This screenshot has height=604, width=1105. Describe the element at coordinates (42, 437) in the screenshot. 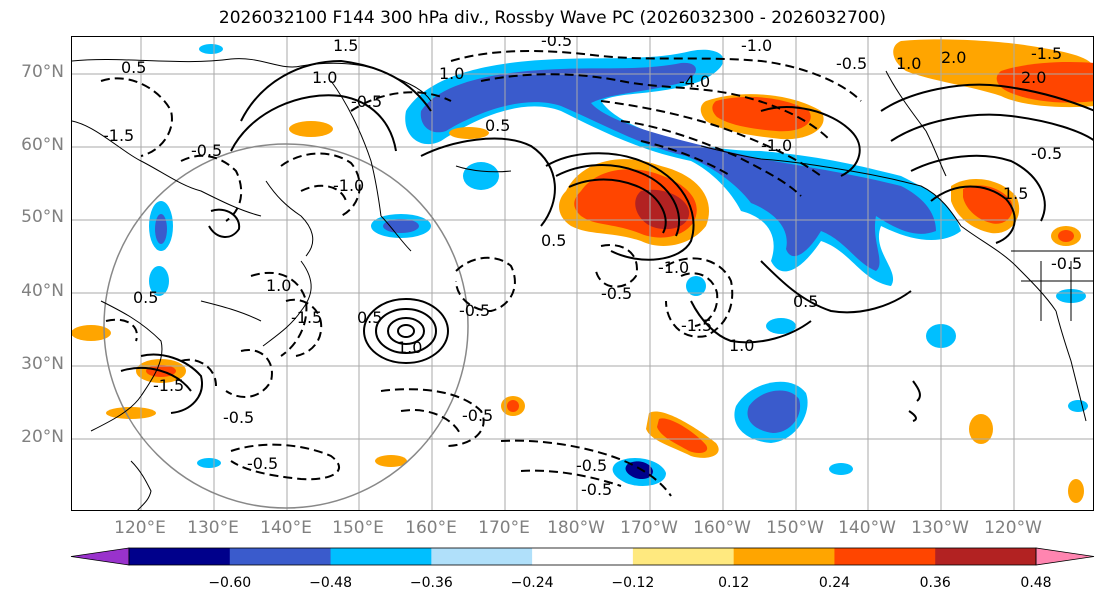

I see `lat-label-20n: 20°N` at that location.